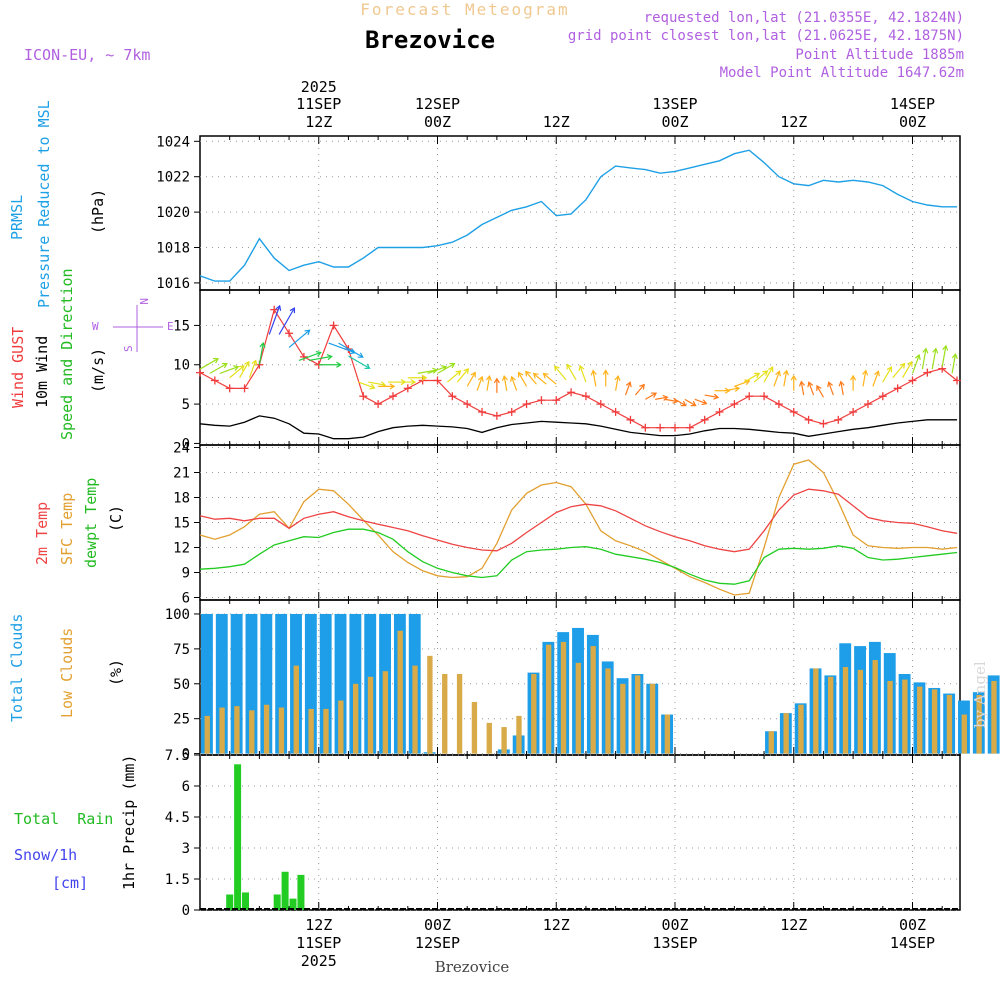 The height and width of the screenshot is (1000, 1000). Describe the element at coordinates (67, 354) in the screenshot. I see `label-speed-direction: Speed and Direction` at that location.